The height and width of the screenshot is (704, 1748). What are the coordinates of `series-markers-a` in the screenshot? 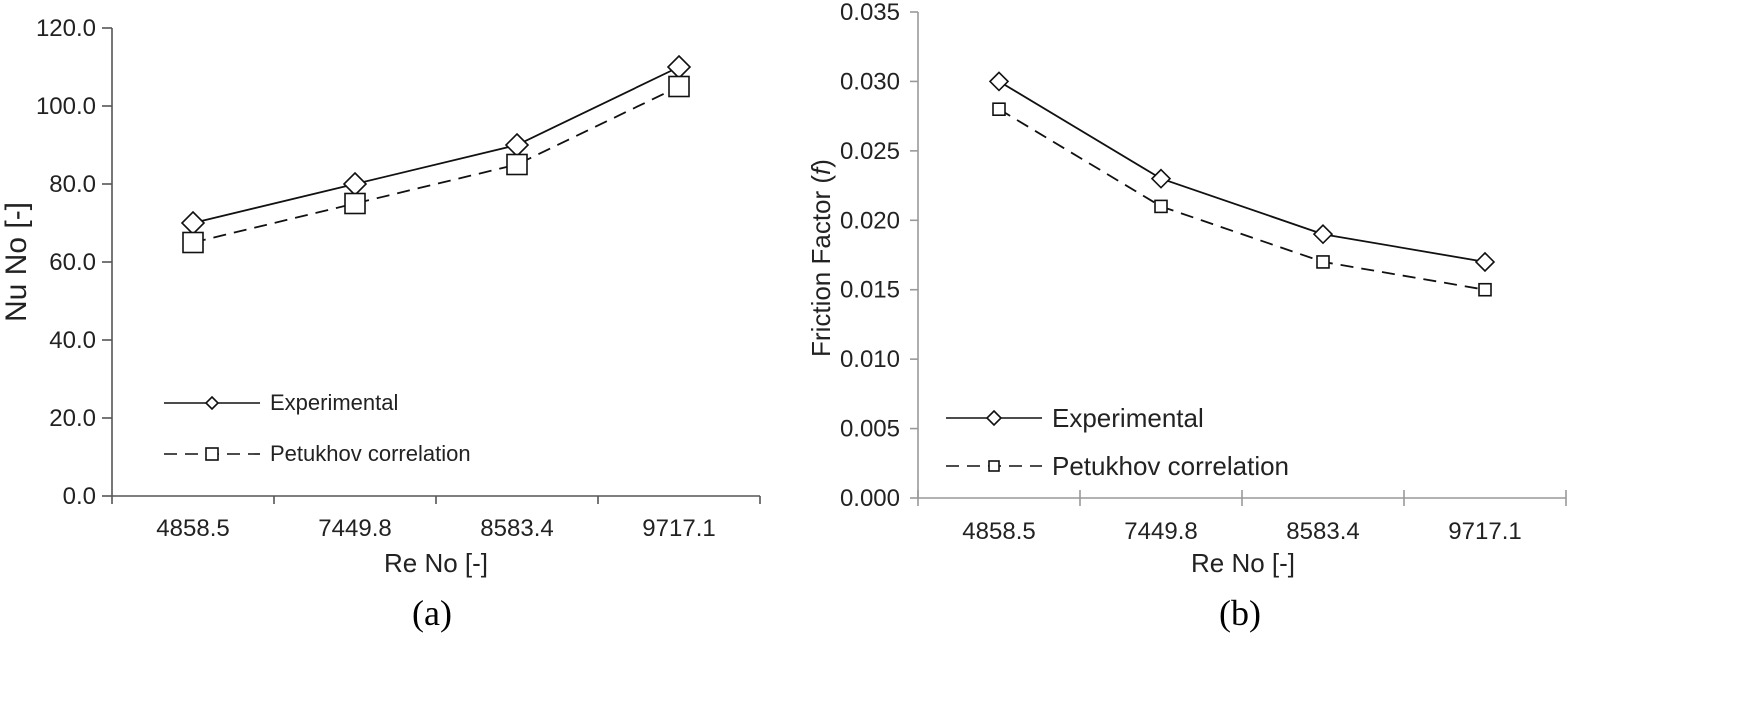 It's located at (436, 154).